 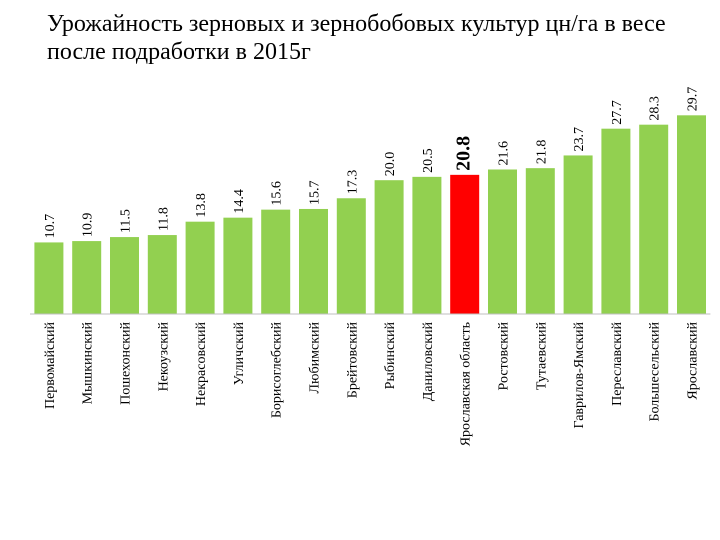 I want to click on data-label: 28.3, so click(x=655, y=108).